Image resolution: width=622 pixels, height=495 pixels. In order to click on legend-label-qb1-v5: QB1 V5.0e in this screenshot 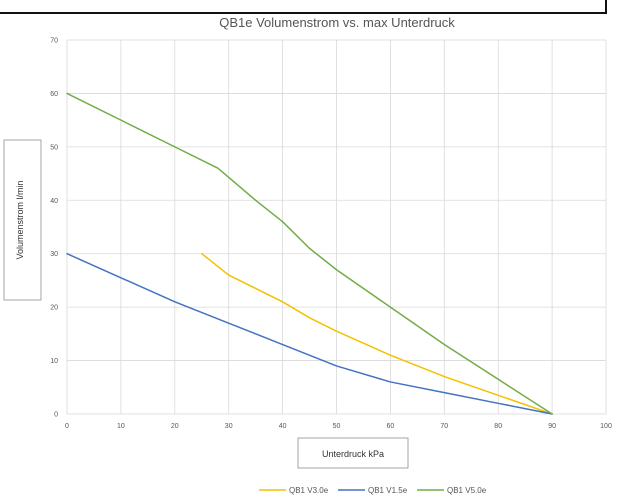, I will do `click(467, 490)`.